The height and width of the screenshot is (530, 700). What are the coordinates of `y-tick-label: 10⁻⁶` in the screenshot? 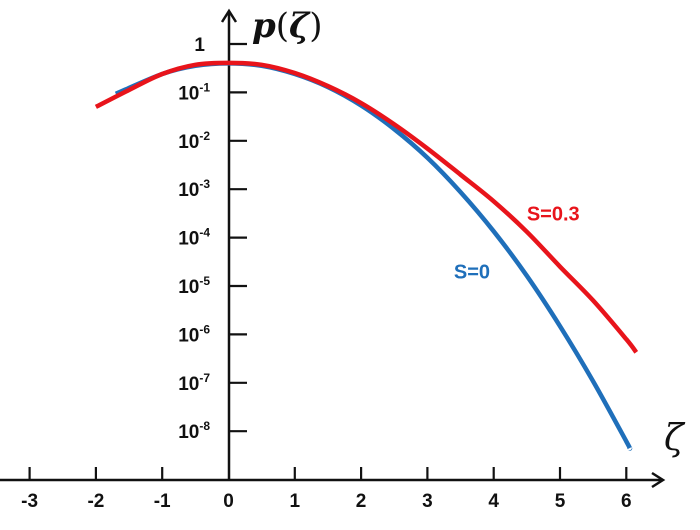 It's located at (194, 334).